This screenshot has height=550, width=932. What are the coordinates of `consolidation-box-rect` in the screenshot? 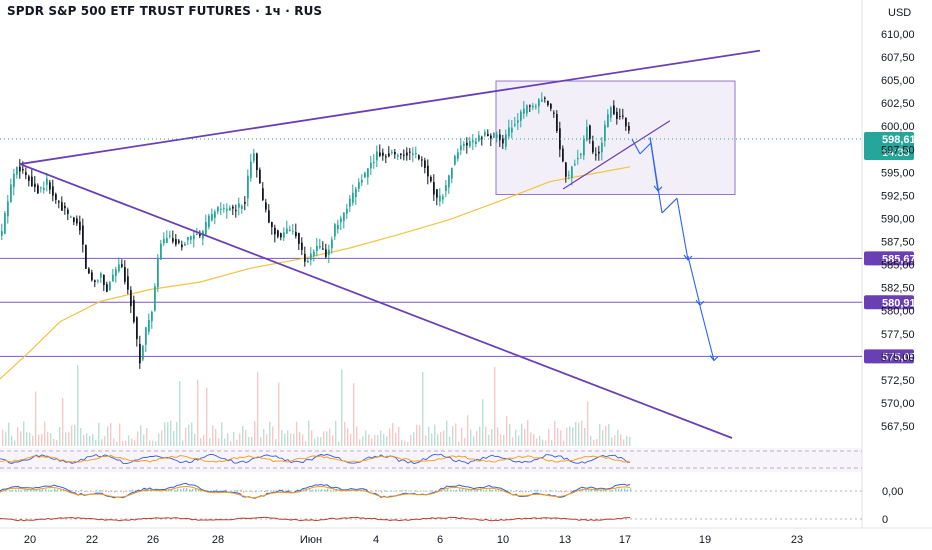 It's located at (615, 137).